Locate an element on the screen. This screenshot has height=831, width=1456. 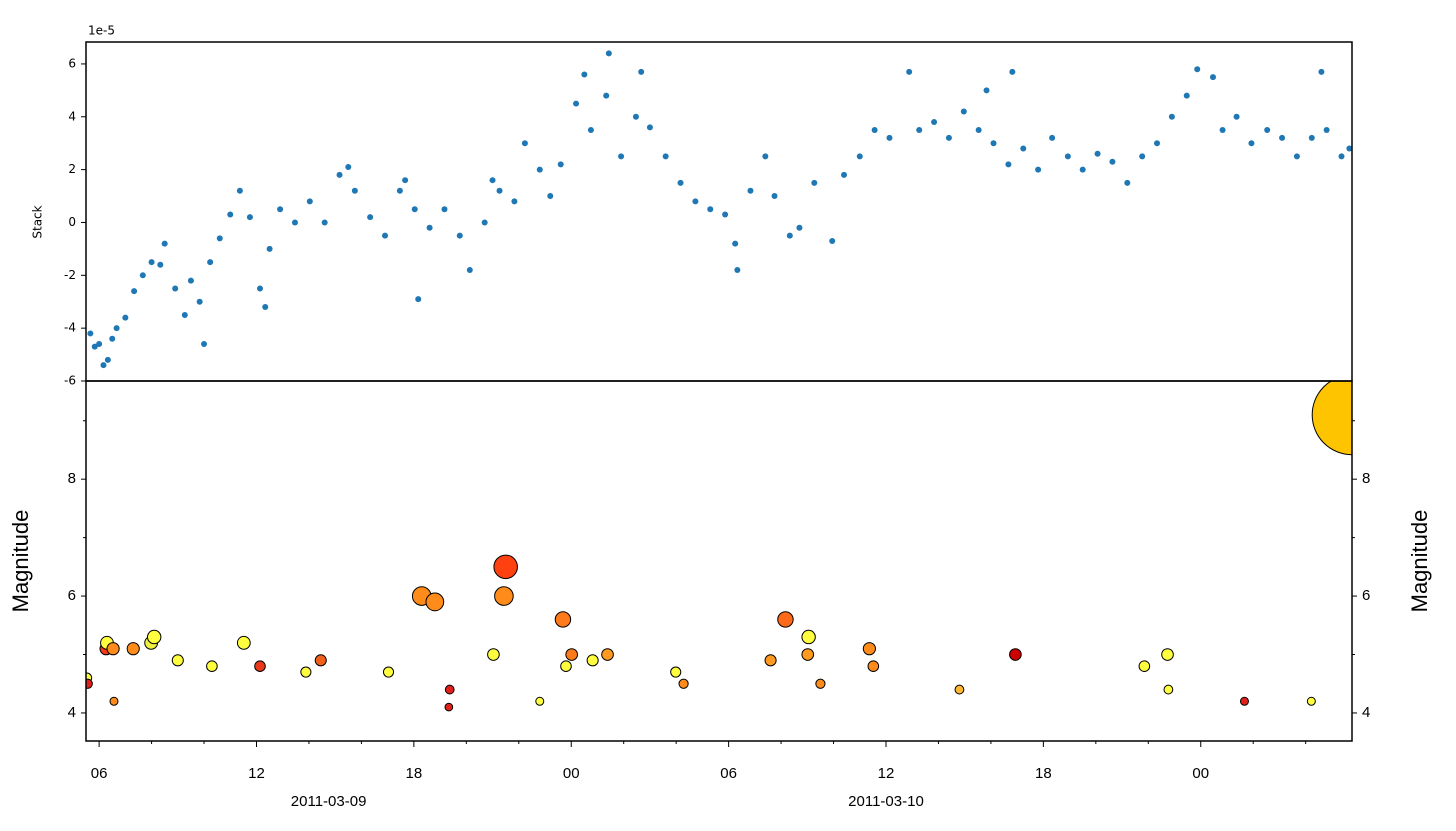
y2-tick-label: 8 is located at coordinates (1366, 478).